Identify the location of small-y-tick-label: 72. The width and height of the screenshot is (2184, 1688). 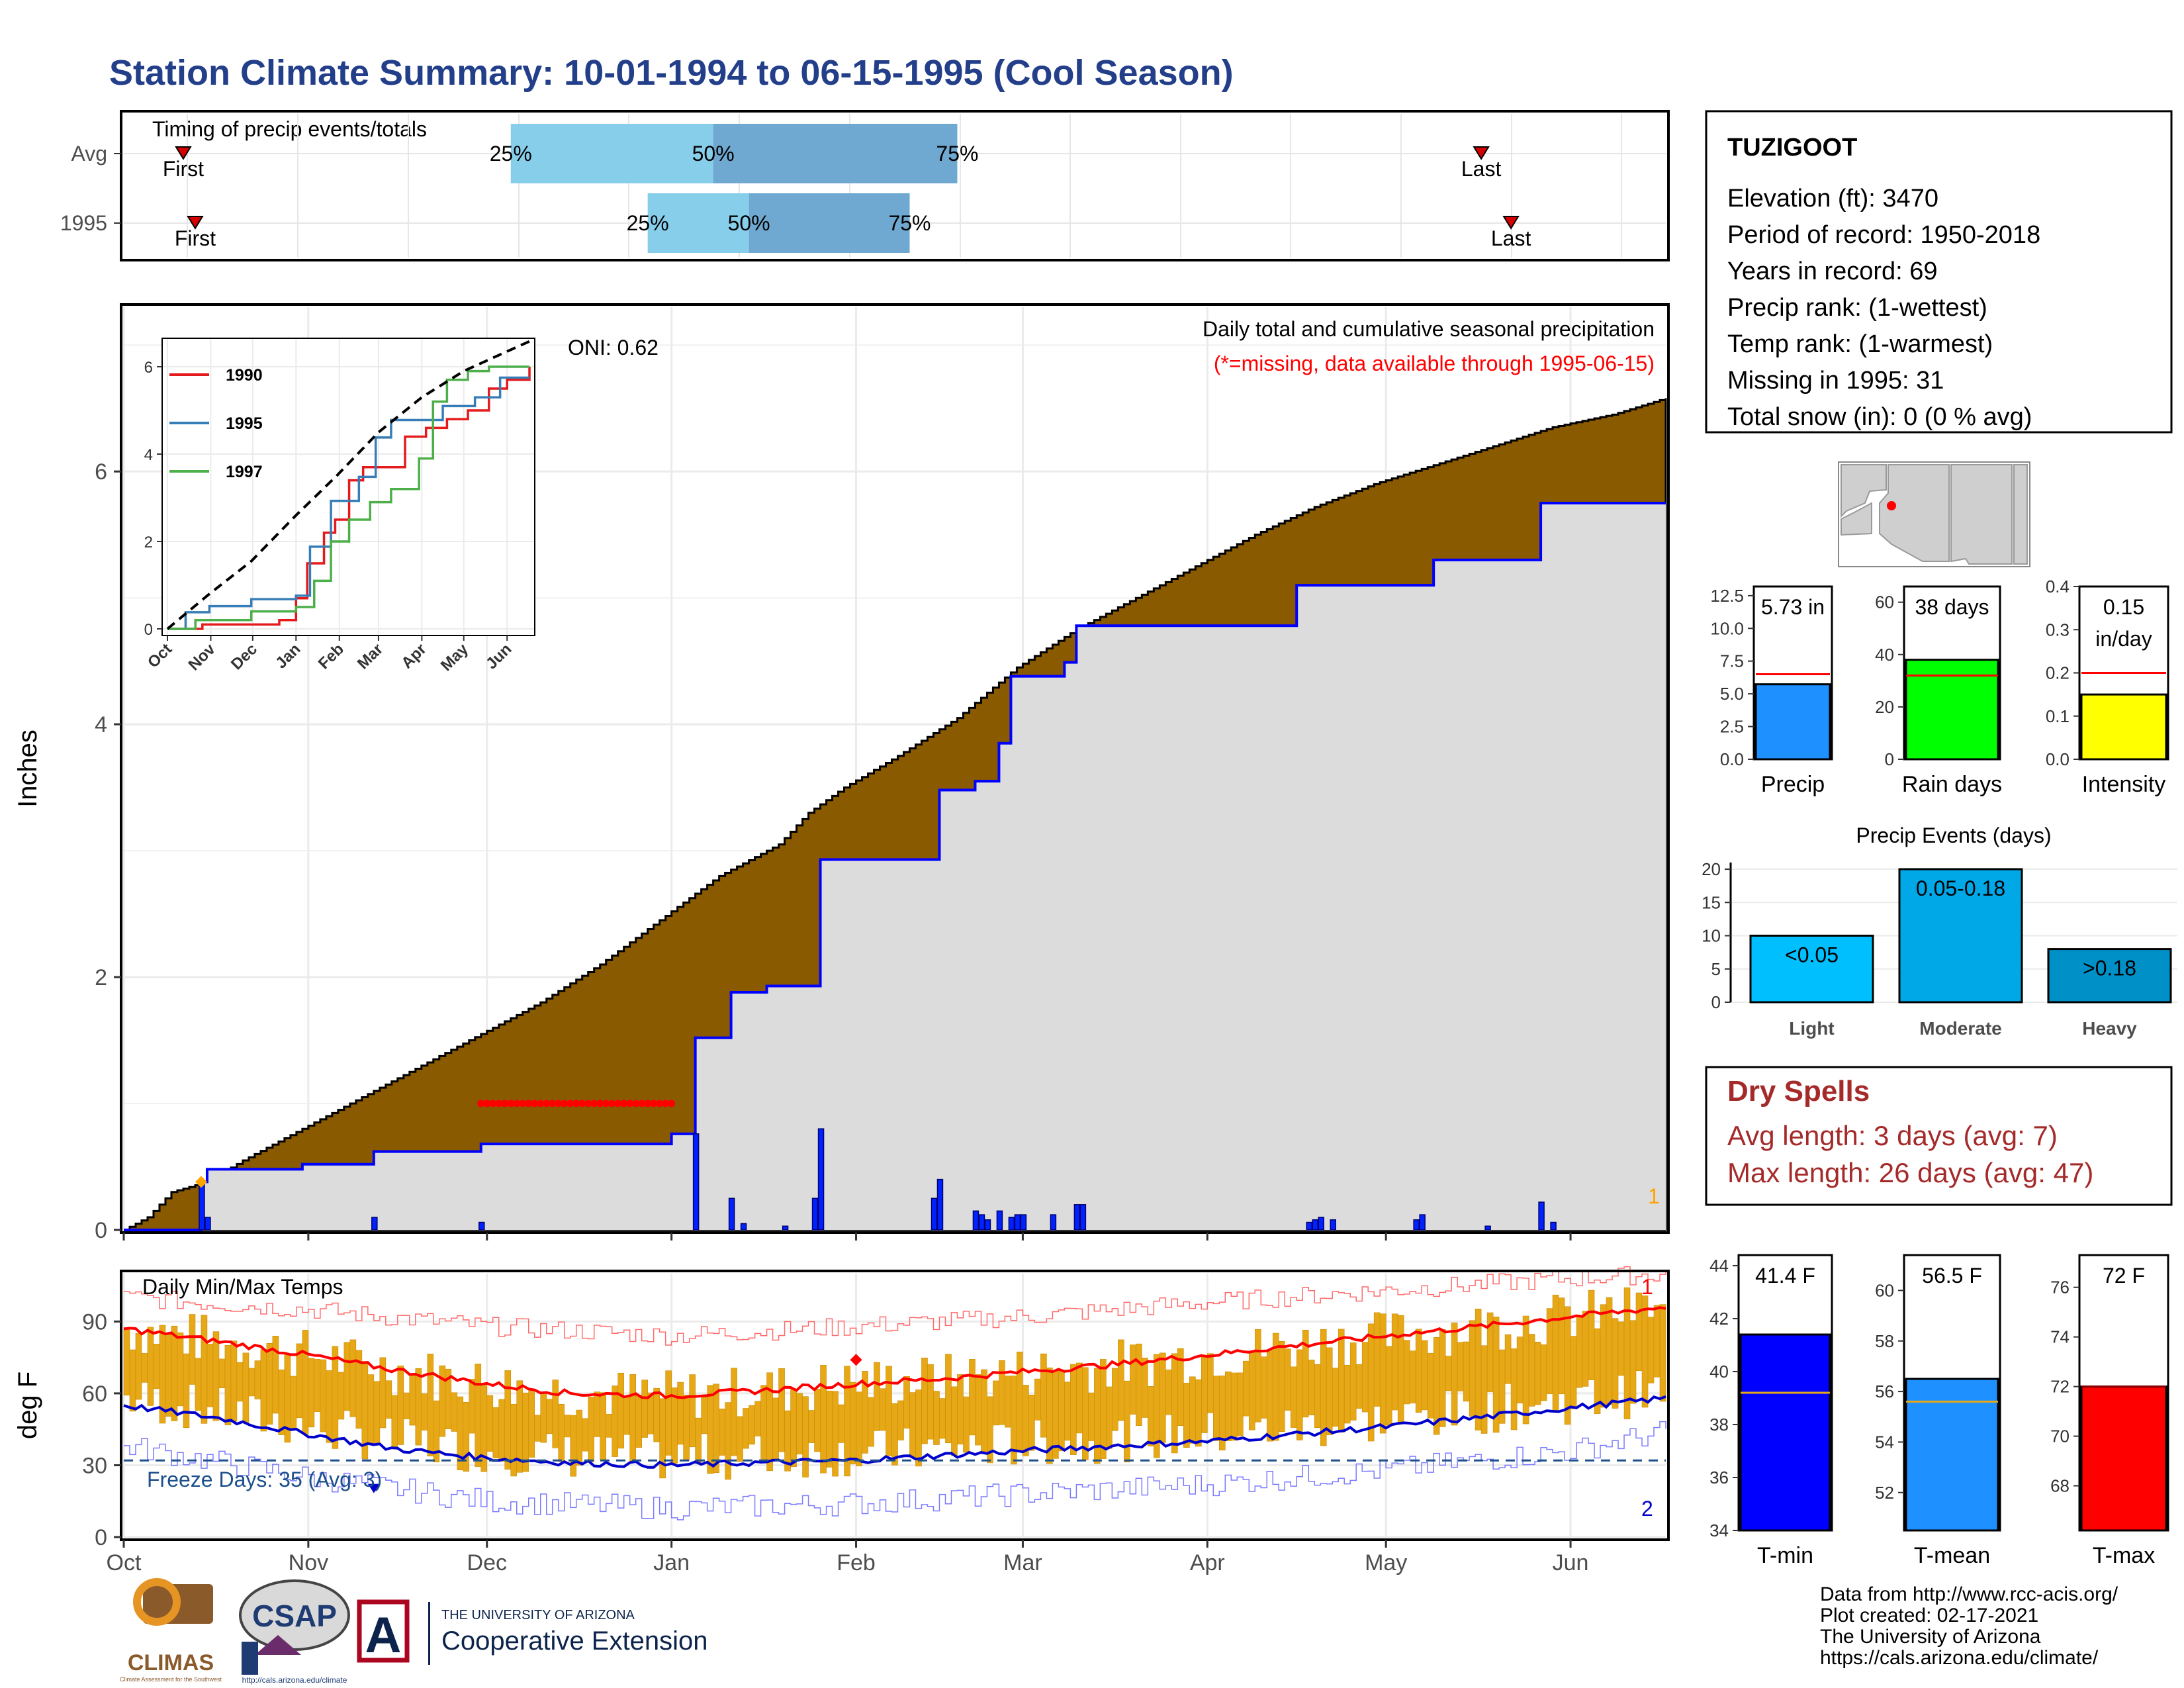
(2060, 1387).